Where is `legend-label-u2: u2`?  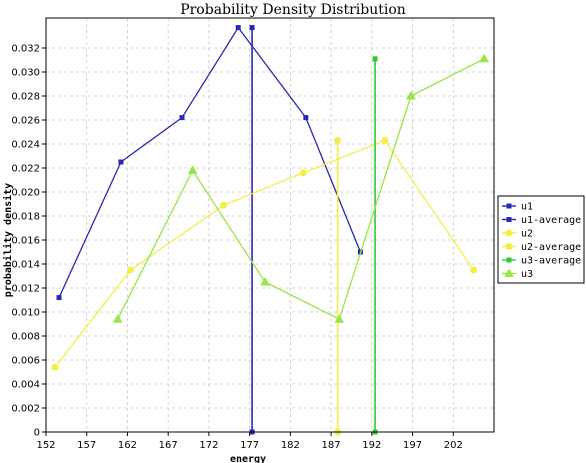
legend-label-u2: u2 is located at coordinates (527, 234).